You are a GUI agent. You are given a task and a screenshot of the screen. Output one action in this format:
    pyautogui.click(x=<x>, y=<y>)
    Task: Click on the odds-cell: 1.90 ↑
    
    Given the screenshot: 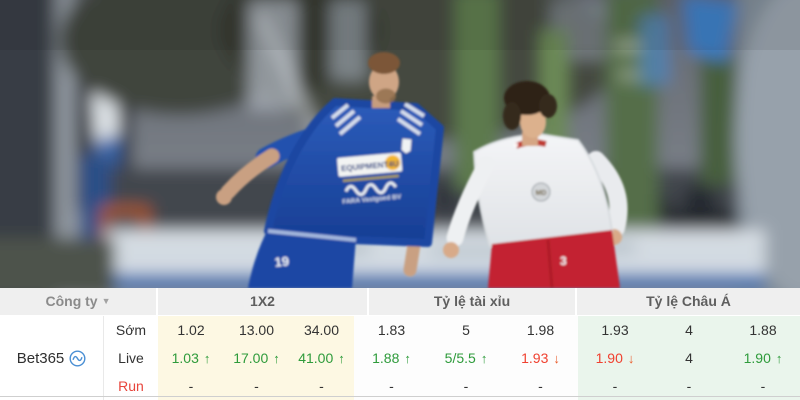 What is the action you would take?
    pyautogui.click(x=763, y=358)
    